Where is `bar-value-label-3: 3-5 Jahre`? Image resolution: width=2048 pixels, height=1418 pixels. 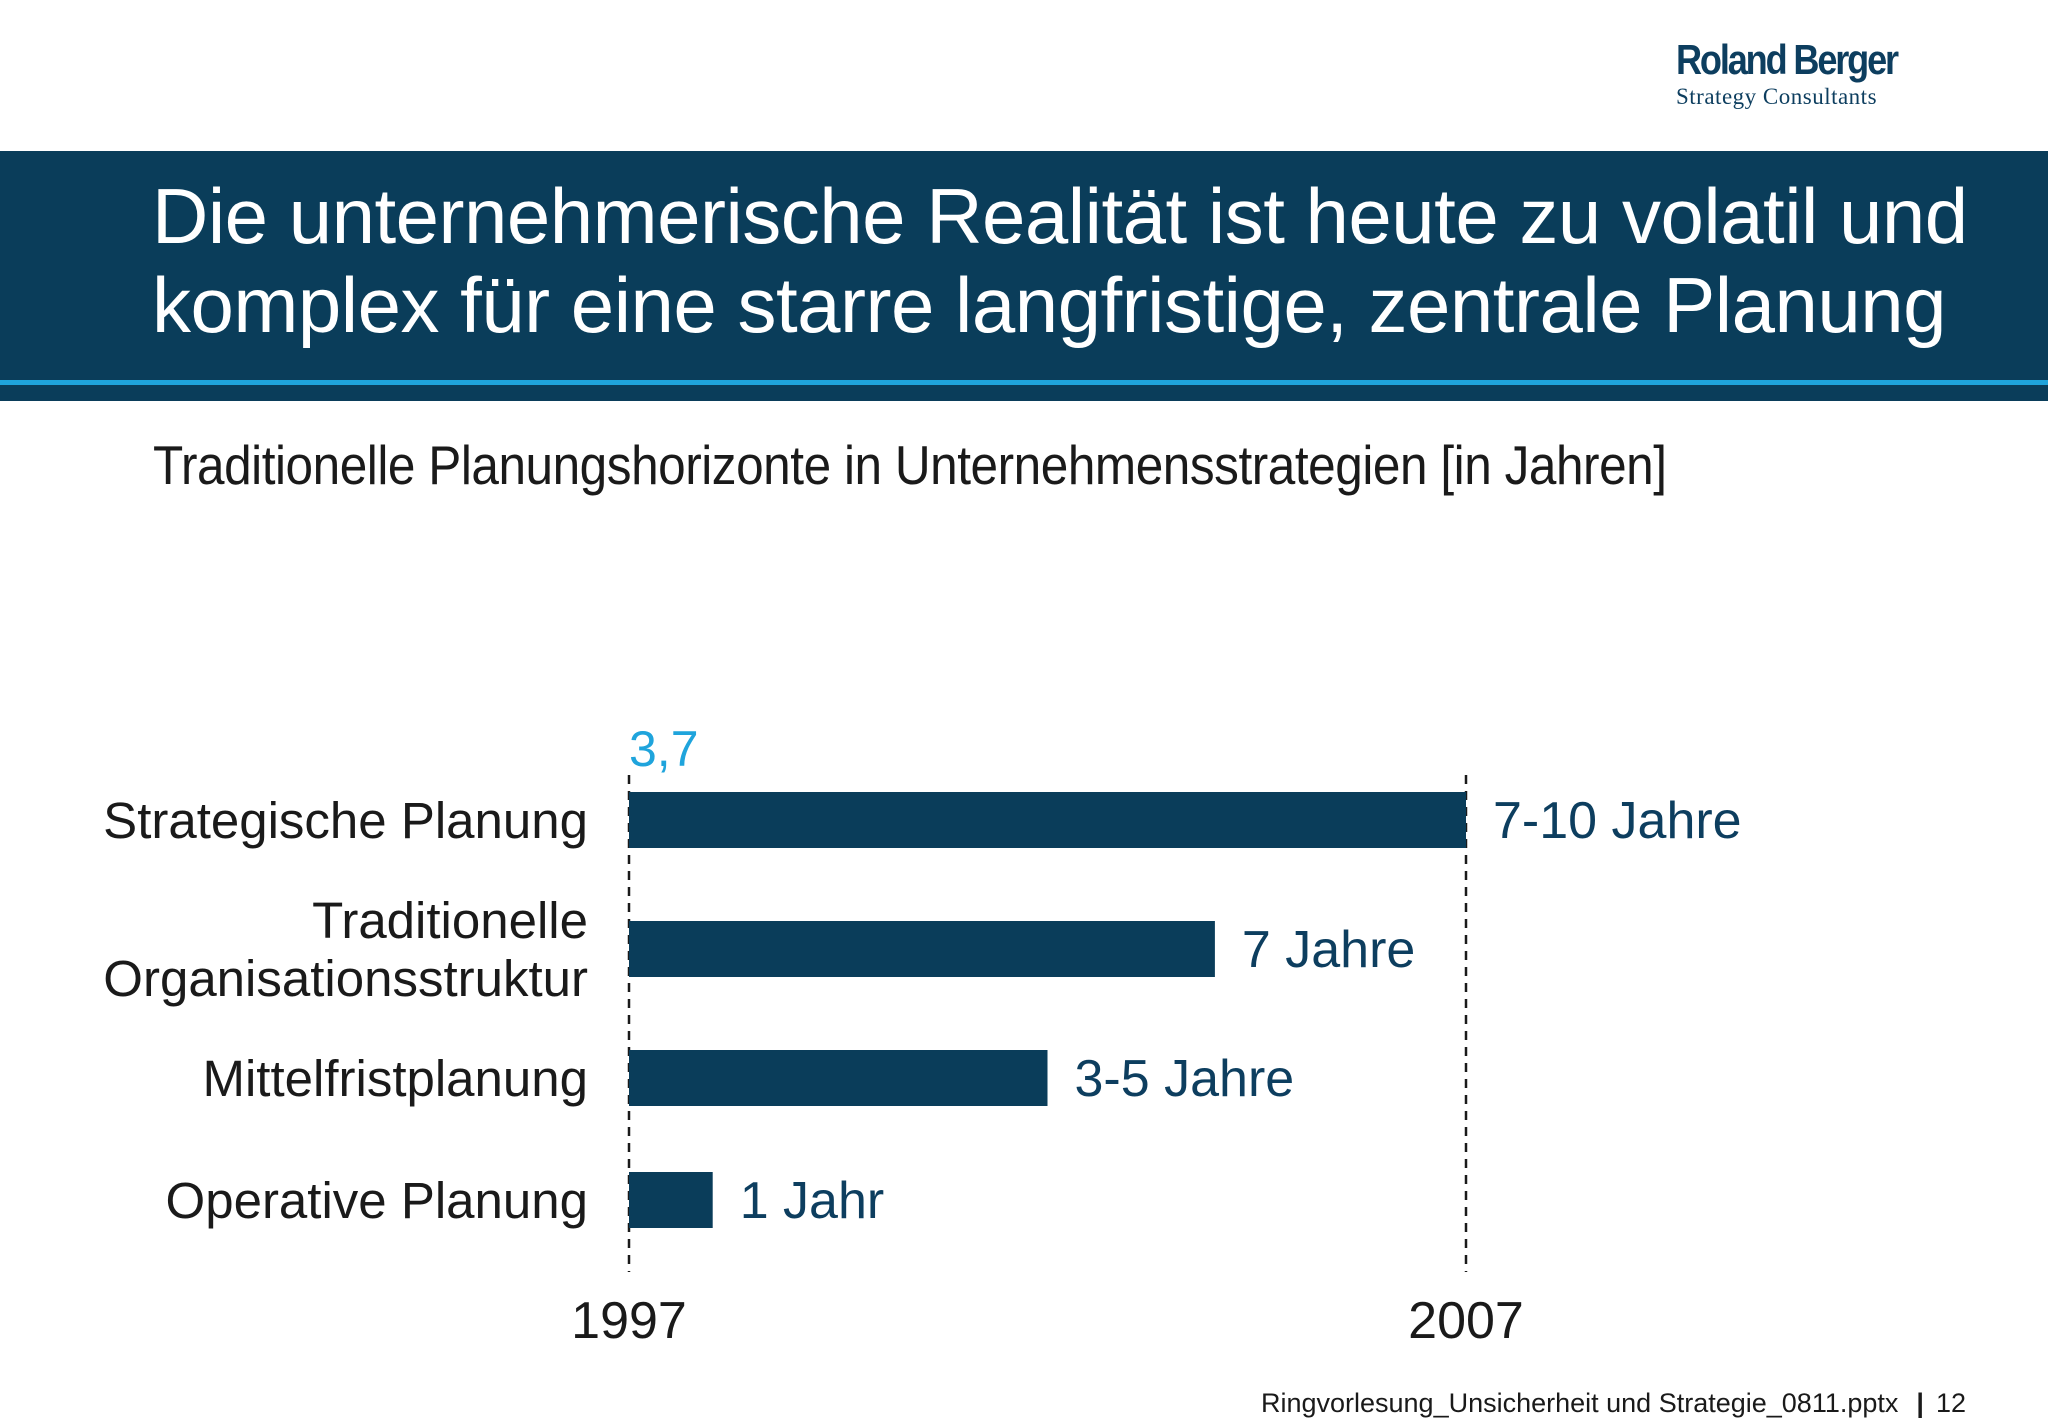 bar-value-label-3: 3-5 Jahre is located at coordinates (1185, 1079).